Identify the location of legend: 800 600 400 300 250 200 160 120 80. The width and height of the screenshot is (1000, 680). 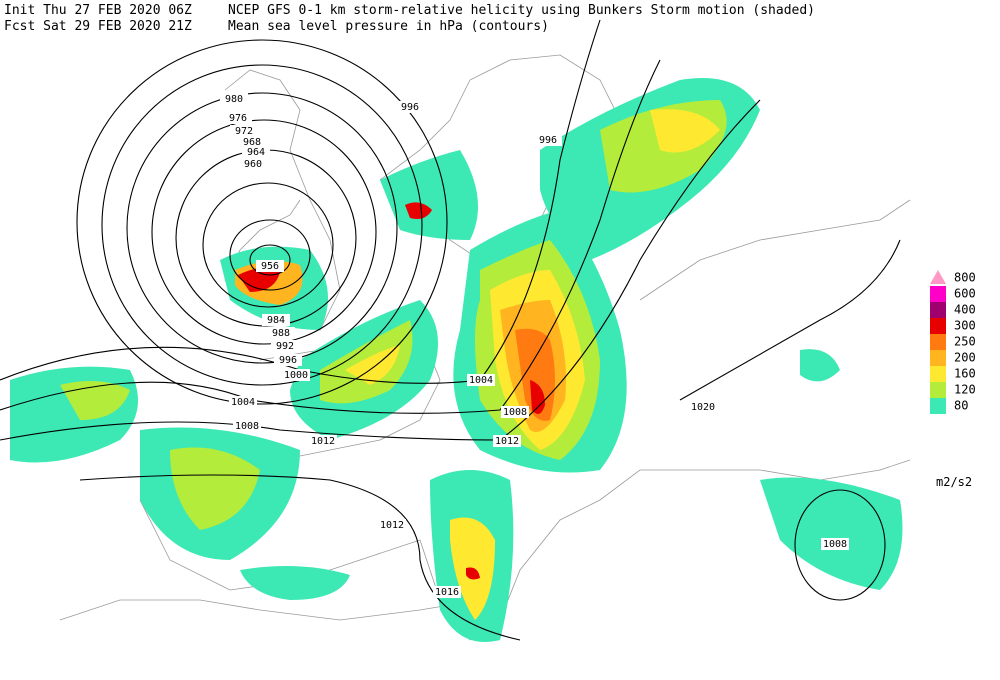
(953, 342).